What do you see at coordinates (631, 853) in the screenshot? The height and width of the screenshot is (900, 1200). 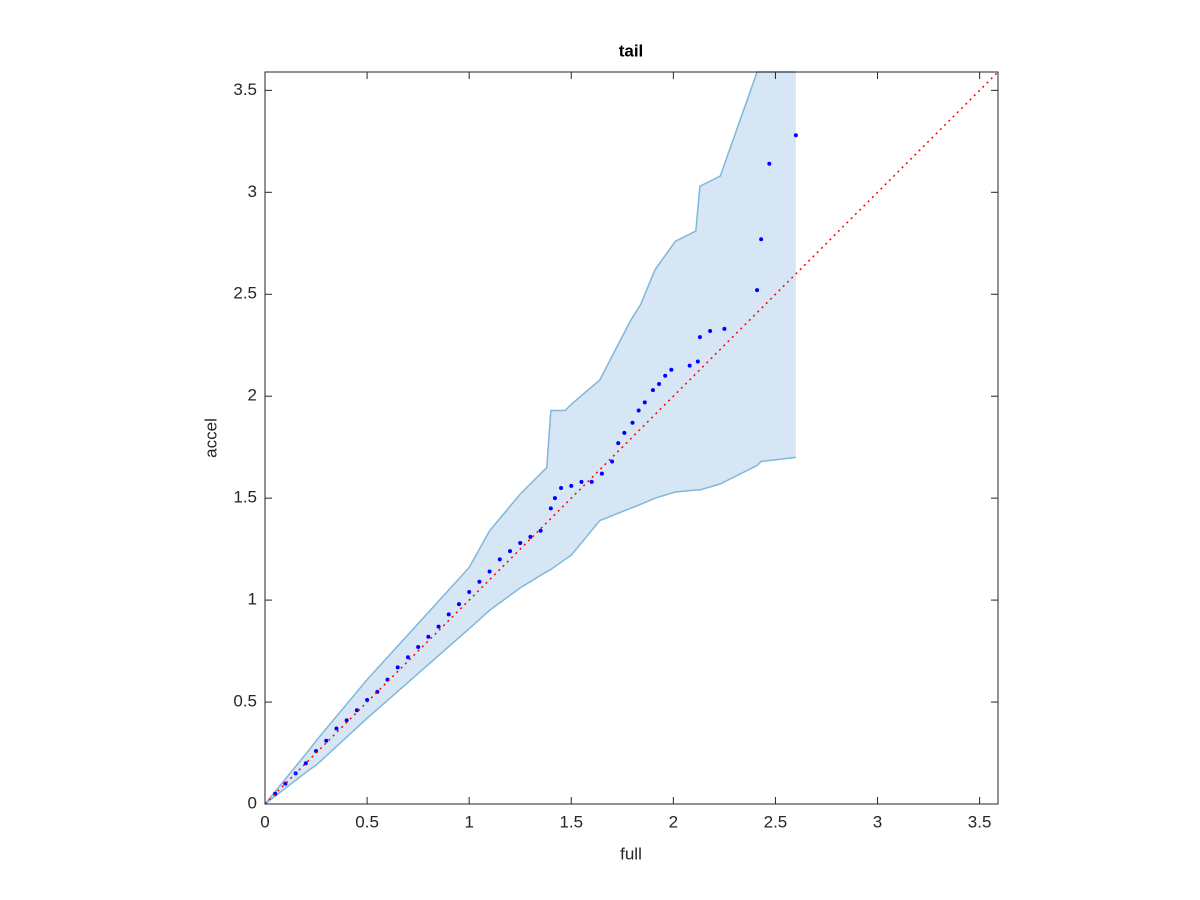 I see `x-axis-label: full` at bounding box center [631, 853].